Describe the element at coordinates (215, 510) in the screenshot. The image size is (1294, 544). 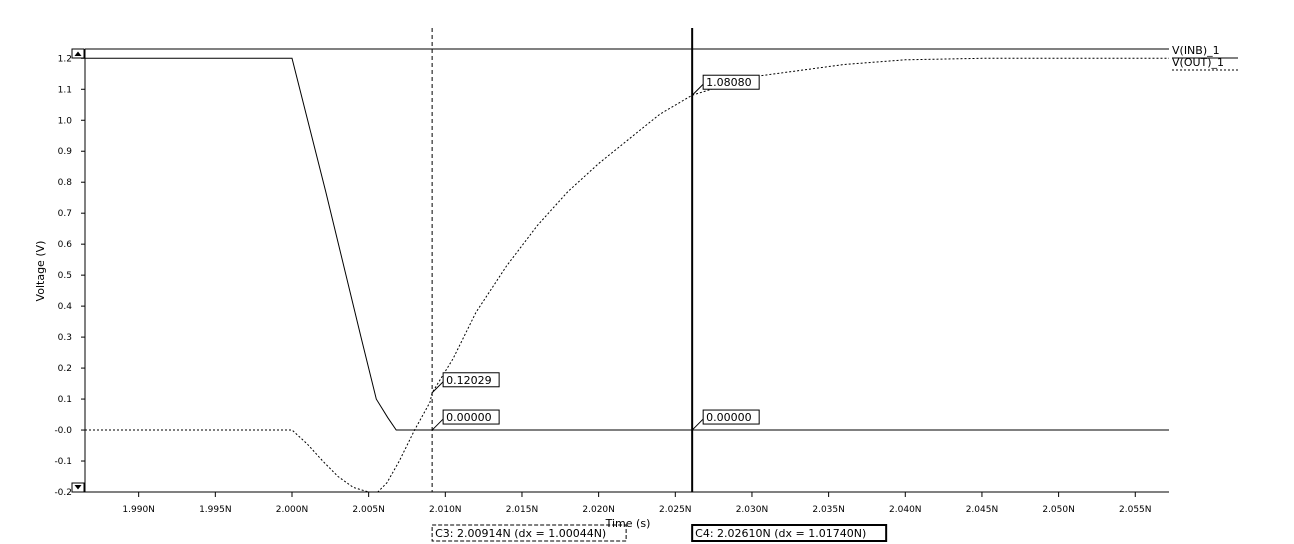
I see `x-tick-label: 1.995N` at that location.